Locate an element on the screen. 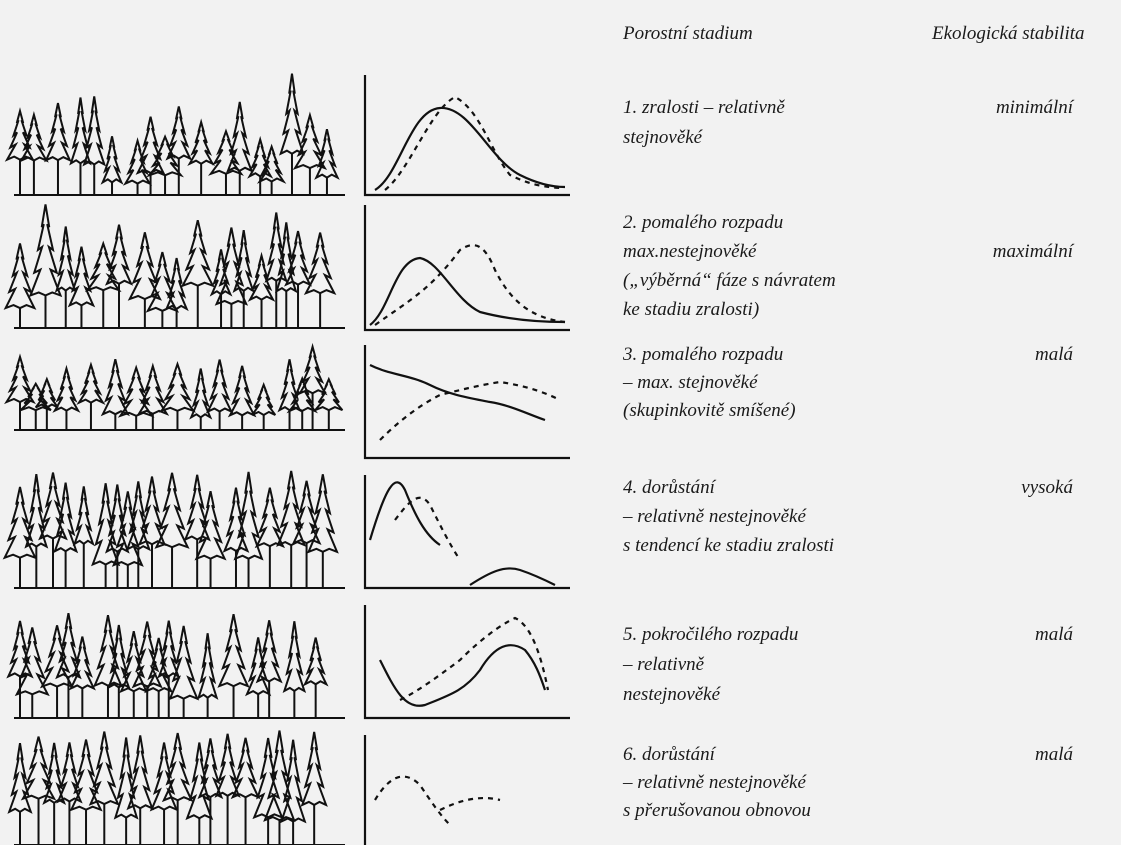 The height and width of the screenshot is (845, 1121). stage-line: 4. dorůstání is located at coordinates (669, 487).